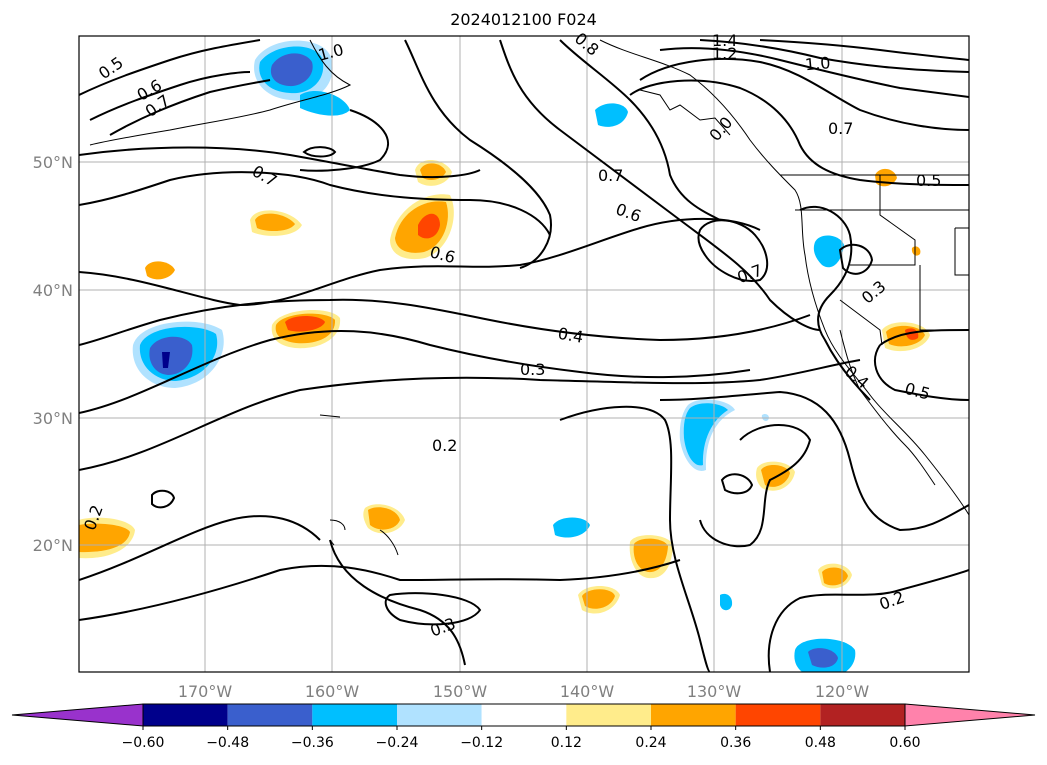 This screenshot has height=765, width=1047. Describe the element at coordinates (205, 691) in the screenshot. I see `lon-label: 170°W` at that location.